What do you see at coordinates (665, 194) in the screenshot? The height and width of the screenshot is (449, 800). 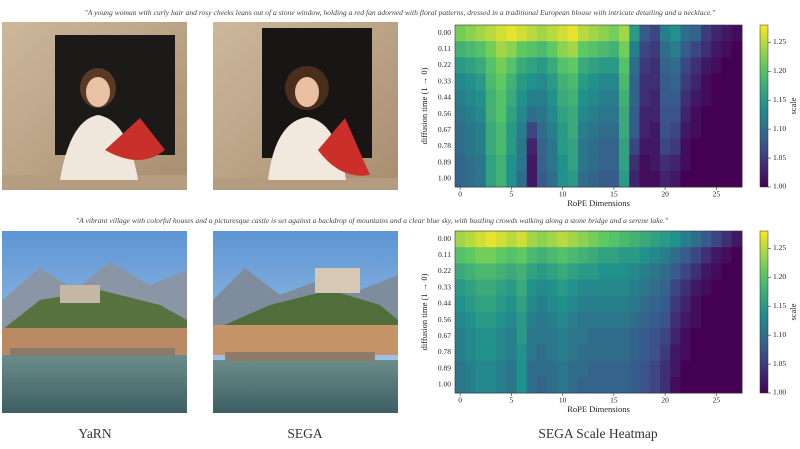 I see `x-tick-label: 20` at bounding box center [665, 194].